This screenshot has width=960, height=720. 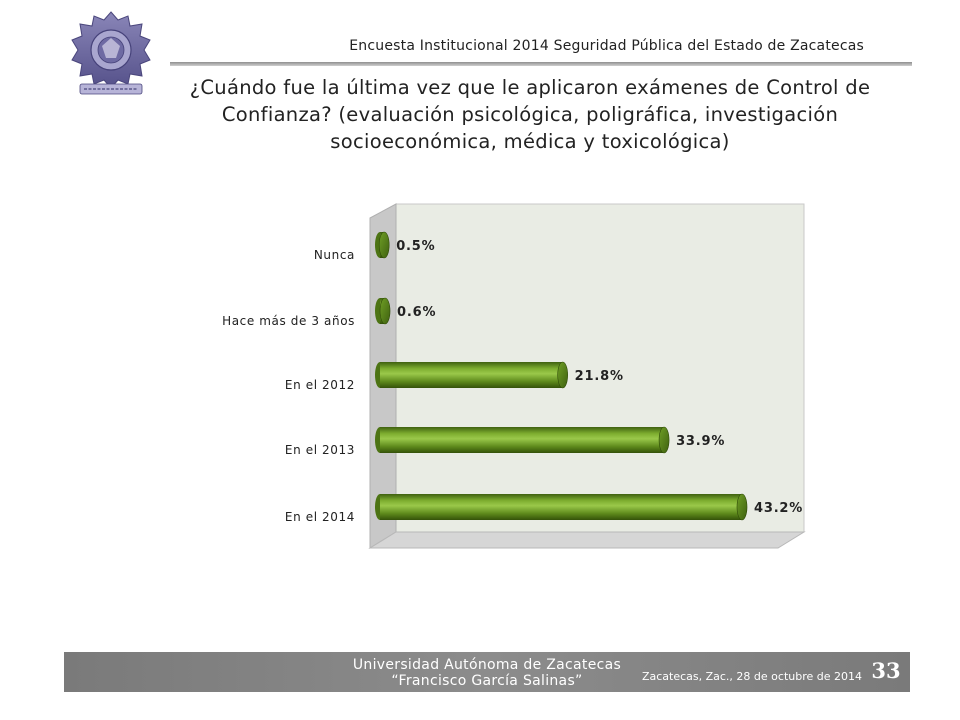 What do you see at coordinates (320, 450) in the screenshot?
I see `category-label-3: En el 2013` at bounding box center [320, 450].